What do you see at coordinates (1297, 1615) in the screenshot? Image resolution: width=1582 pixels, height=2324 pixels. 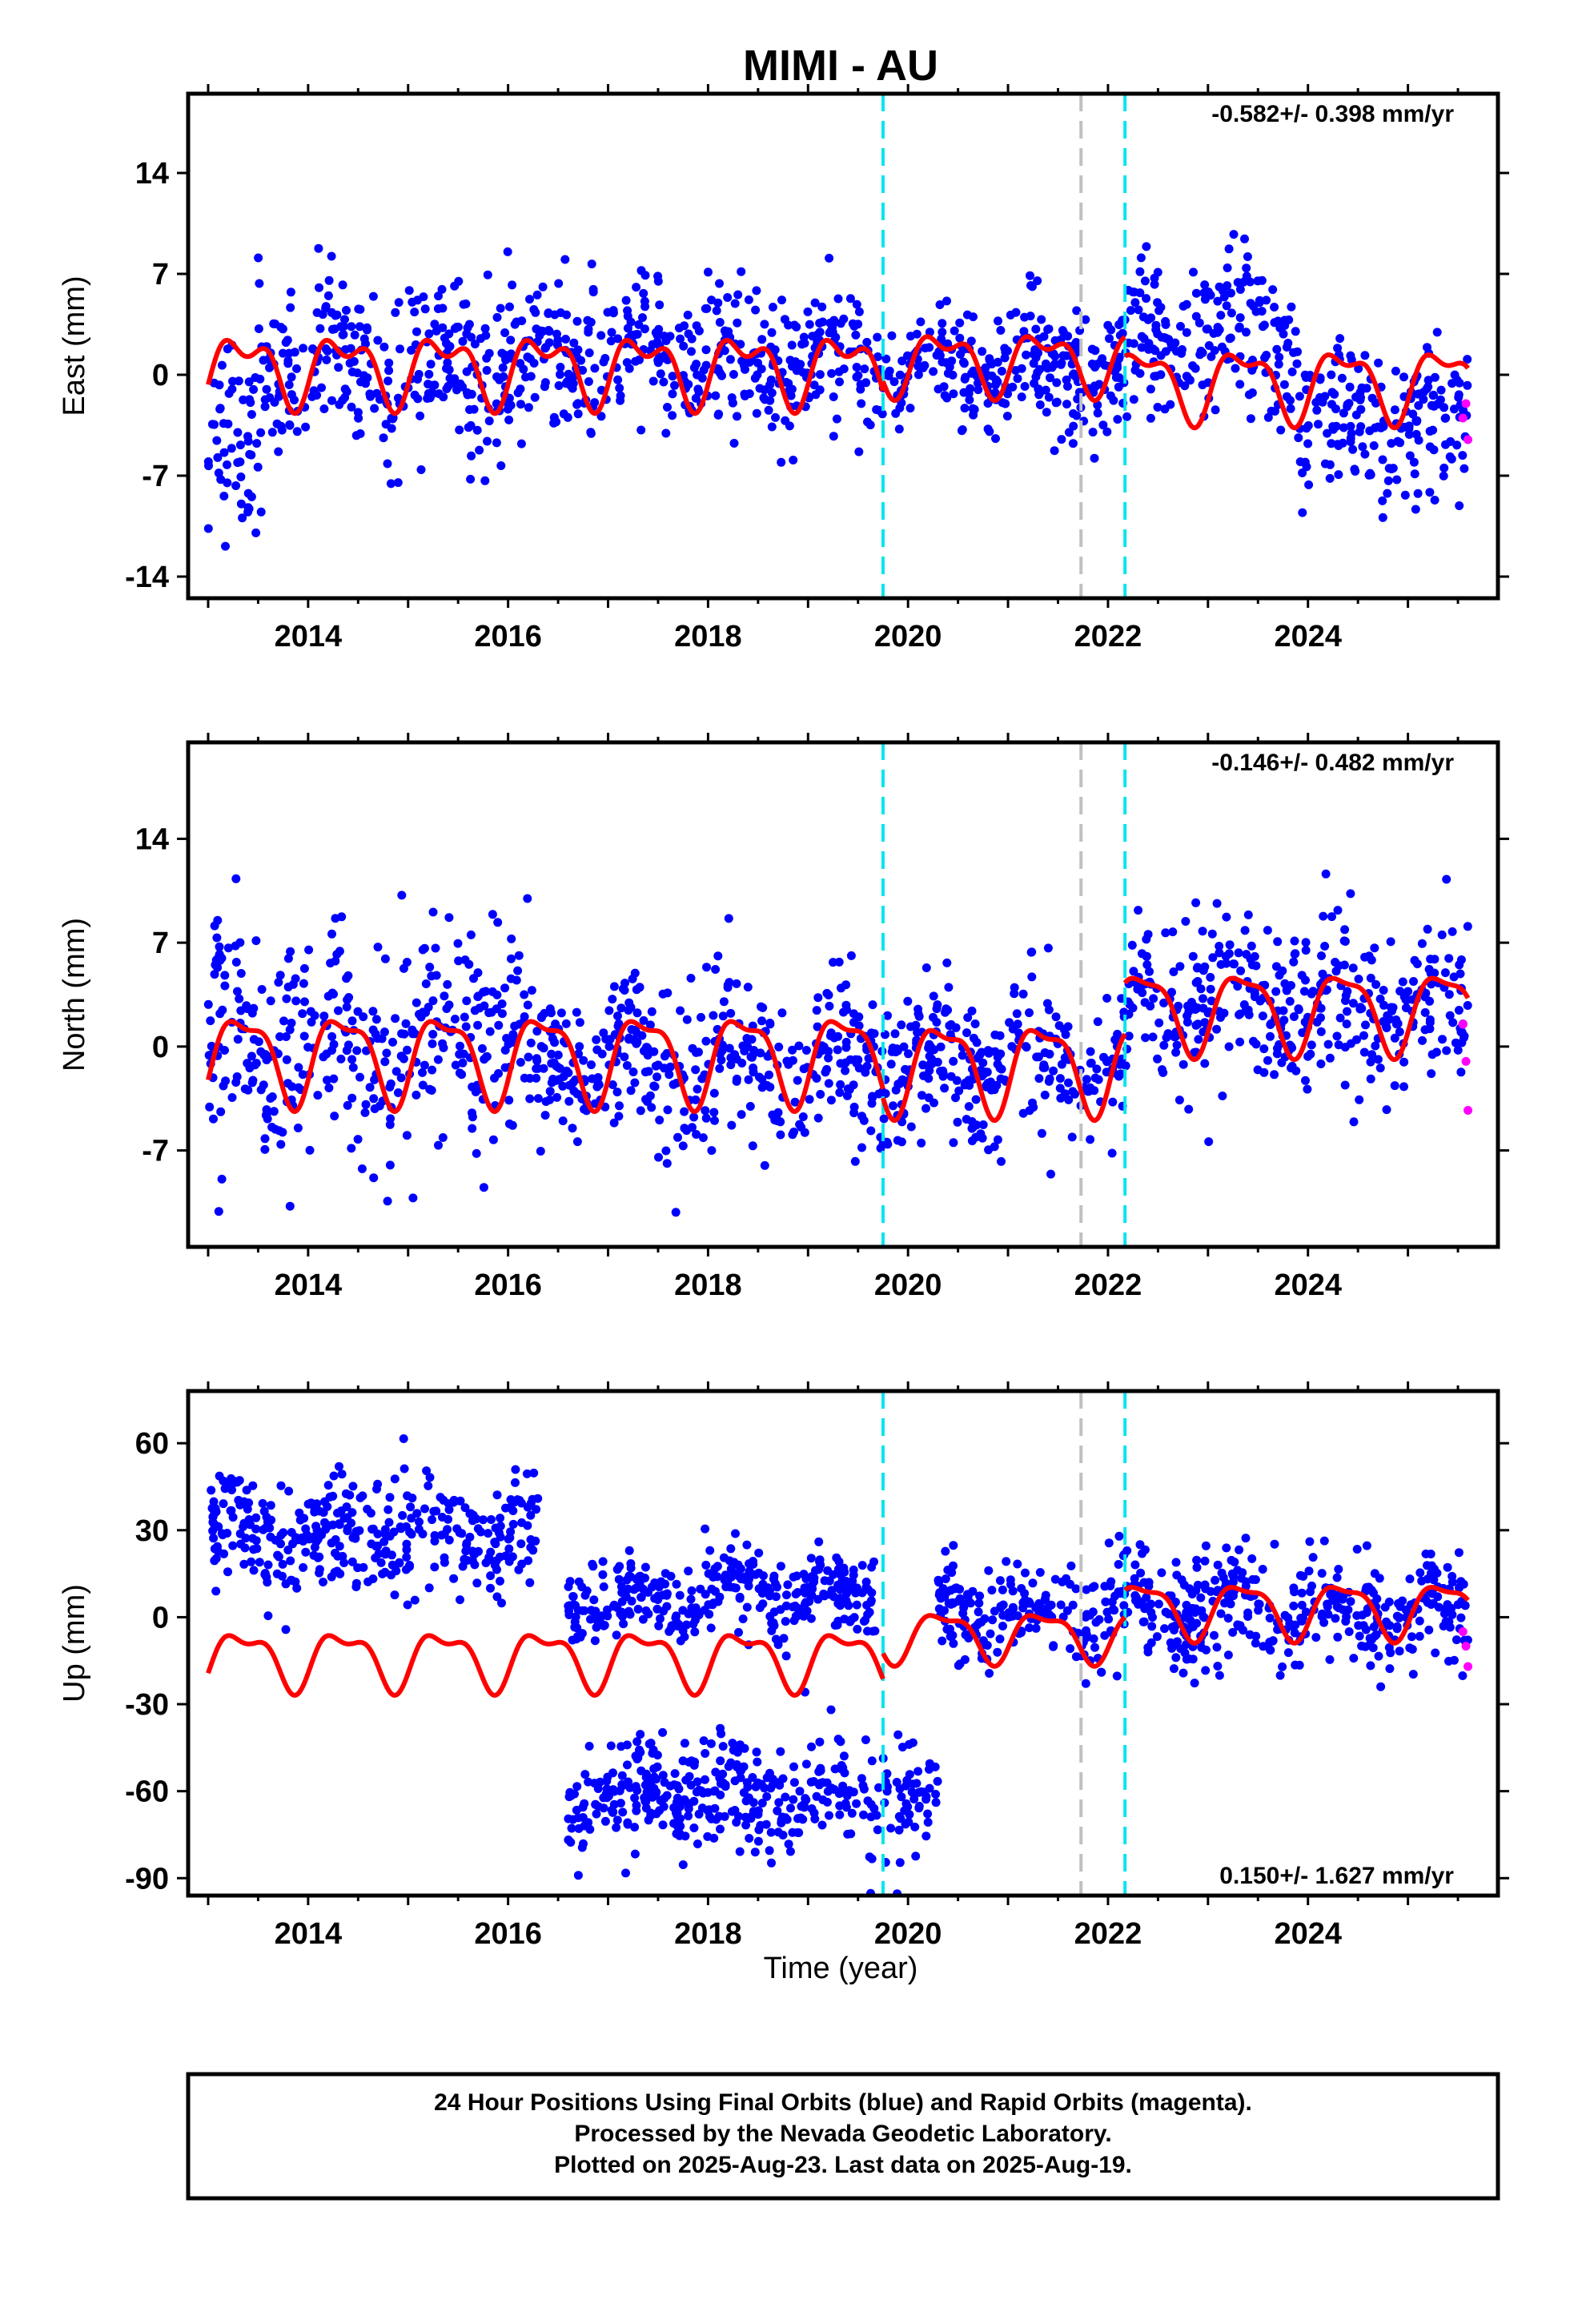 I see `model-curve` at bounding box center [1297, 1615].